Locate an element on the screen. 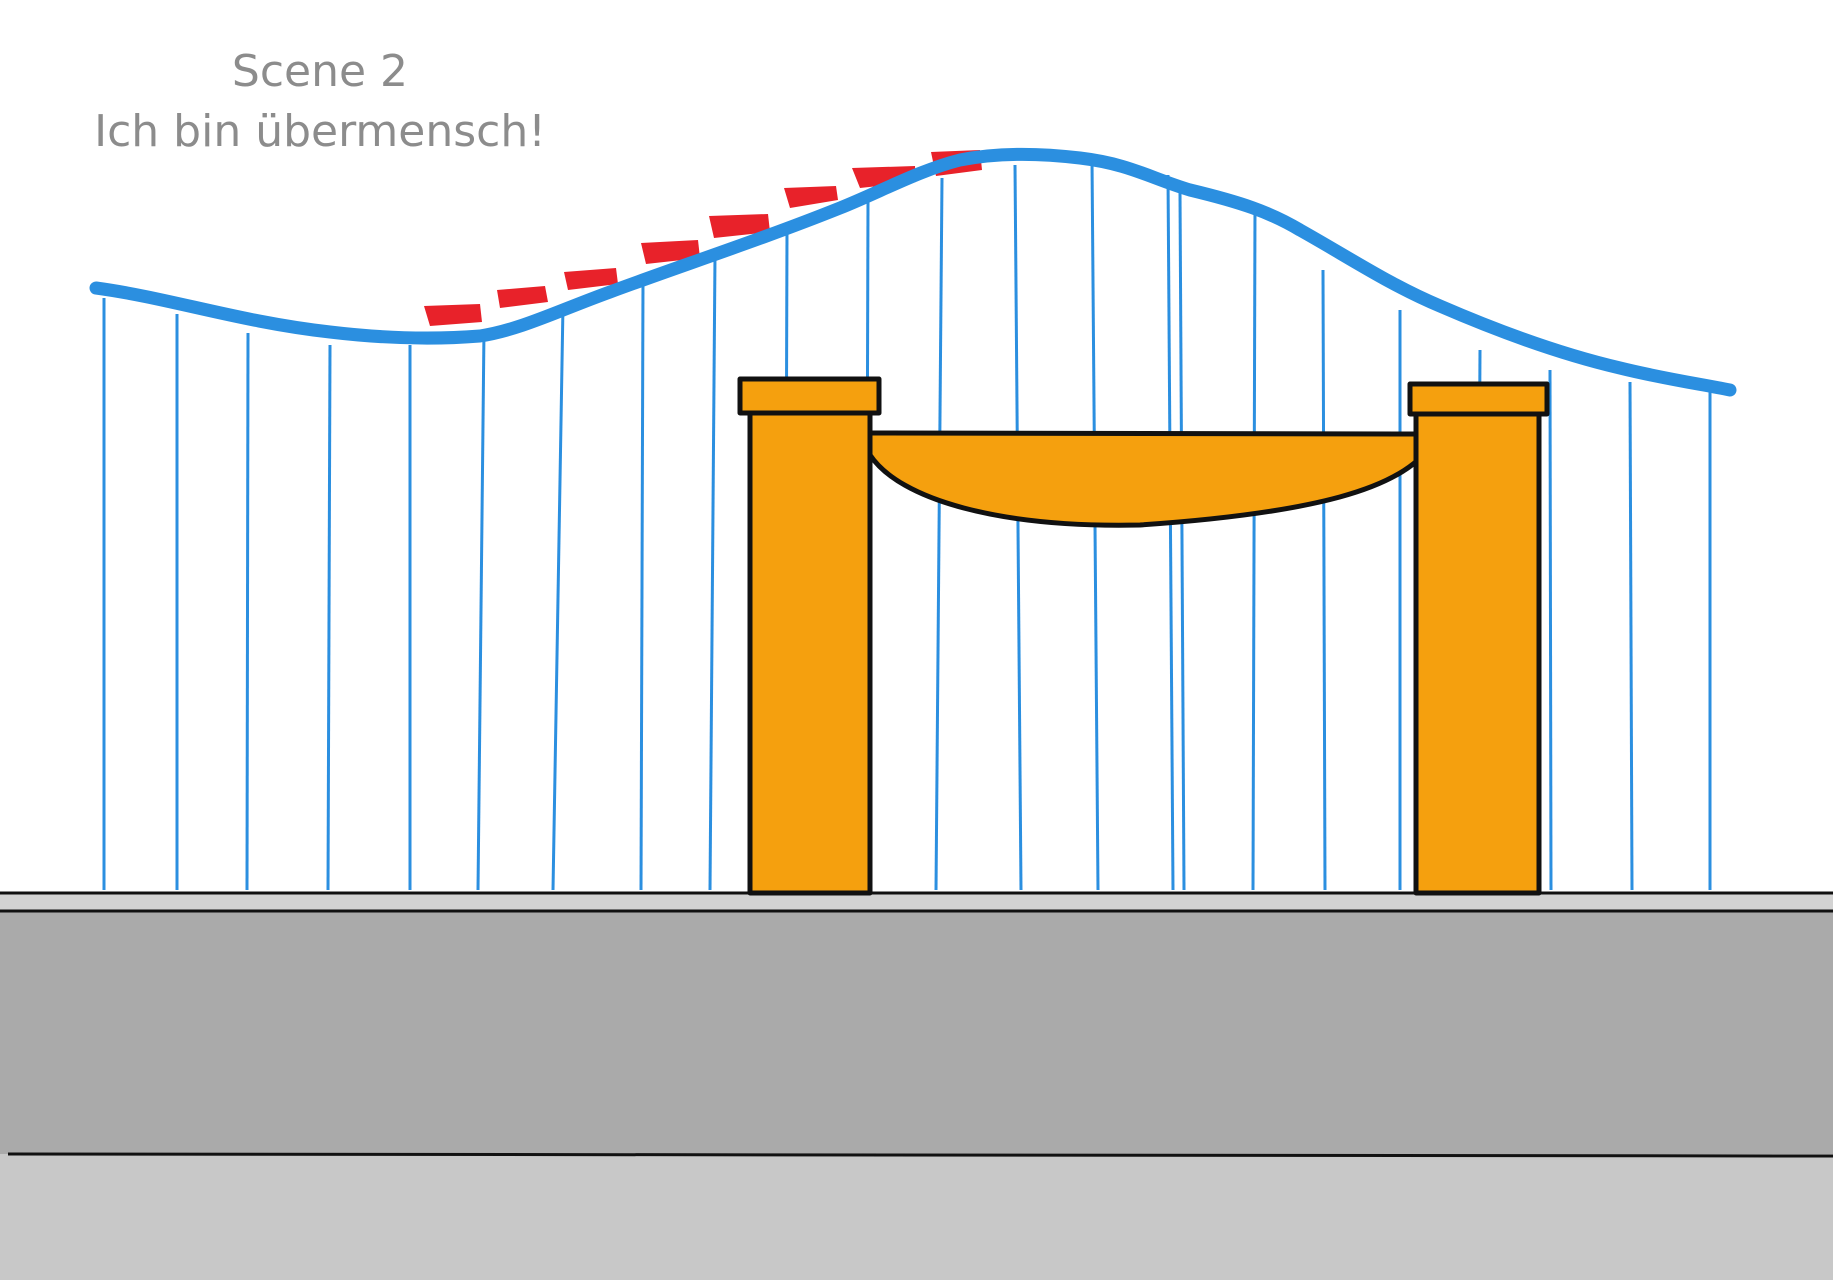 Image resolution: width=1833 pixels, height=1280 pixels. gate-right-cap is located at coordinates (1478, 399).